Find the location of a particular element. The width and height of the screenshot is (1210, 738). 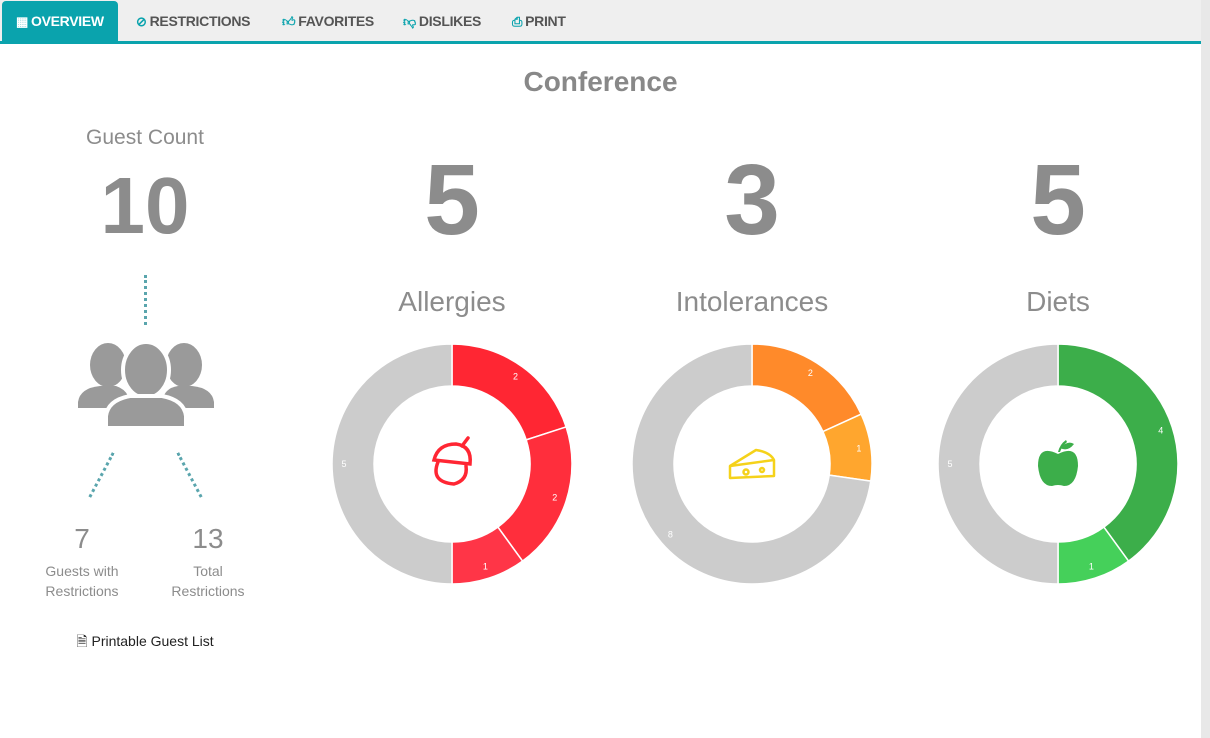

tab-overview: ▦ OVERVIEW is located at coordinates (60, 21).